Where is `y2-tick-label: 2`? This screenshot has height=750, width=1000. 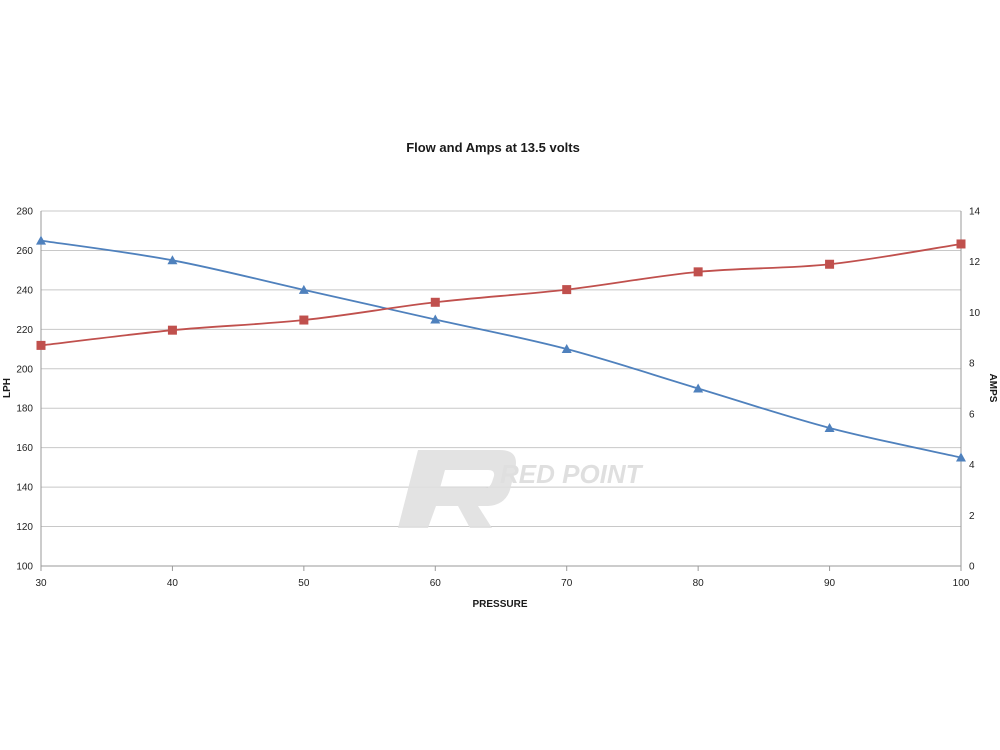 y2-tick-label: 2 is located at coordinates (972, 516).